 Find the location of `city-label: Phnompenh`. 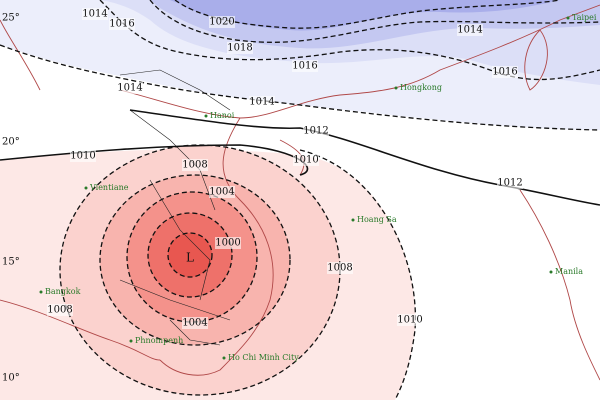

city-label: Phnompenh is located at coordinates (159, 340).